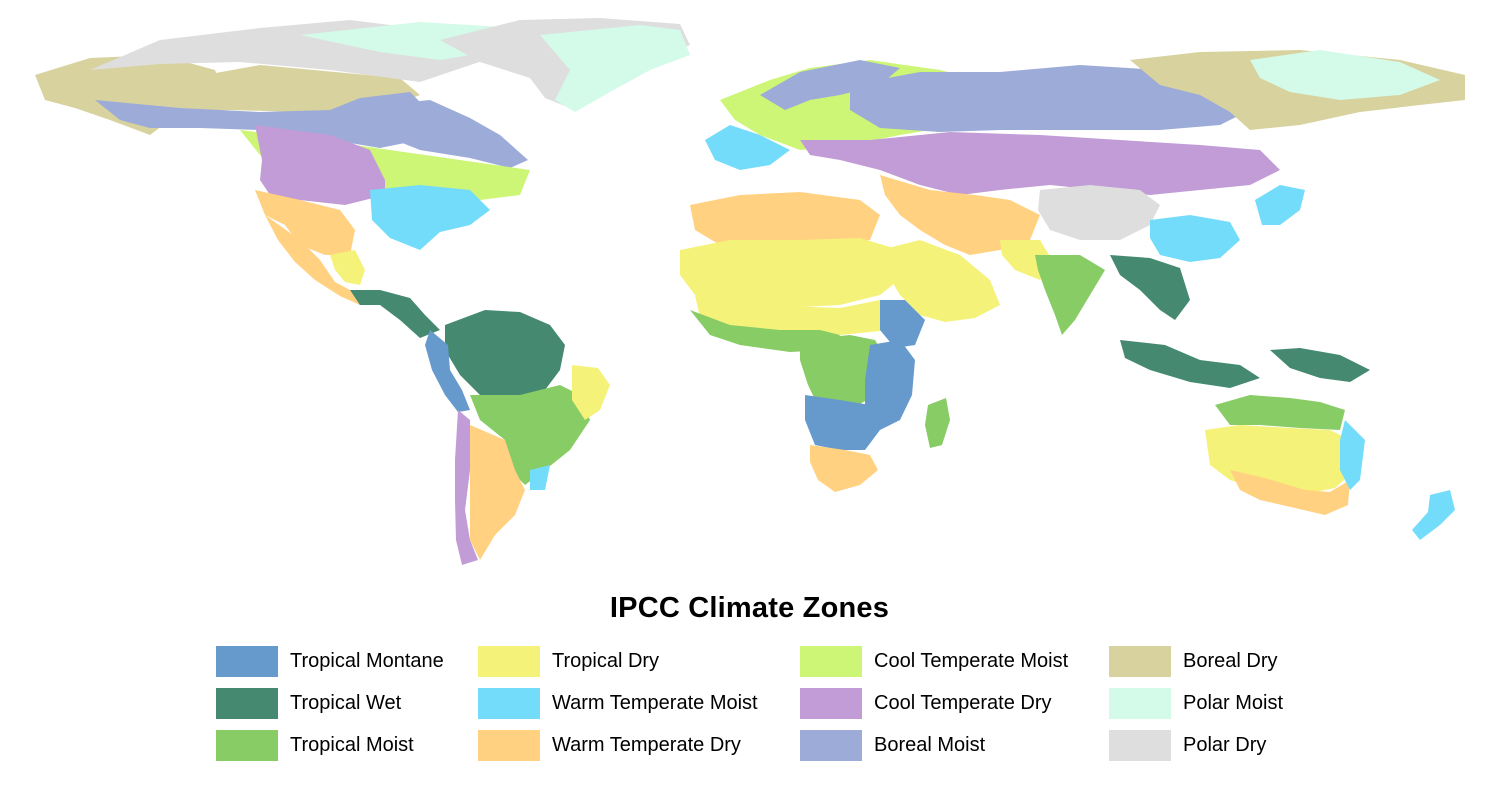  I want to click on region-greenland-coast, so click(615, 68).